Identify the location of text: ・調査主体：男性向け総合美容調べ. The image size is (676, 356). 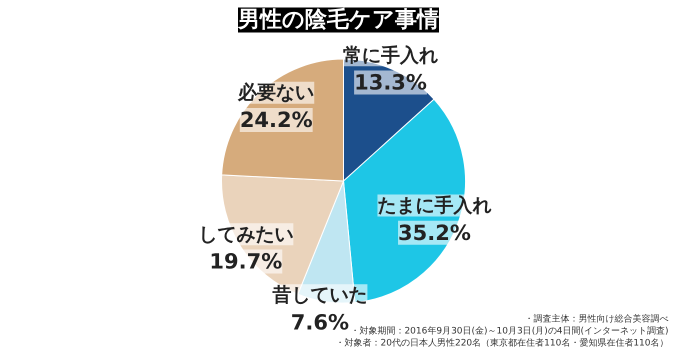
(596, 319).